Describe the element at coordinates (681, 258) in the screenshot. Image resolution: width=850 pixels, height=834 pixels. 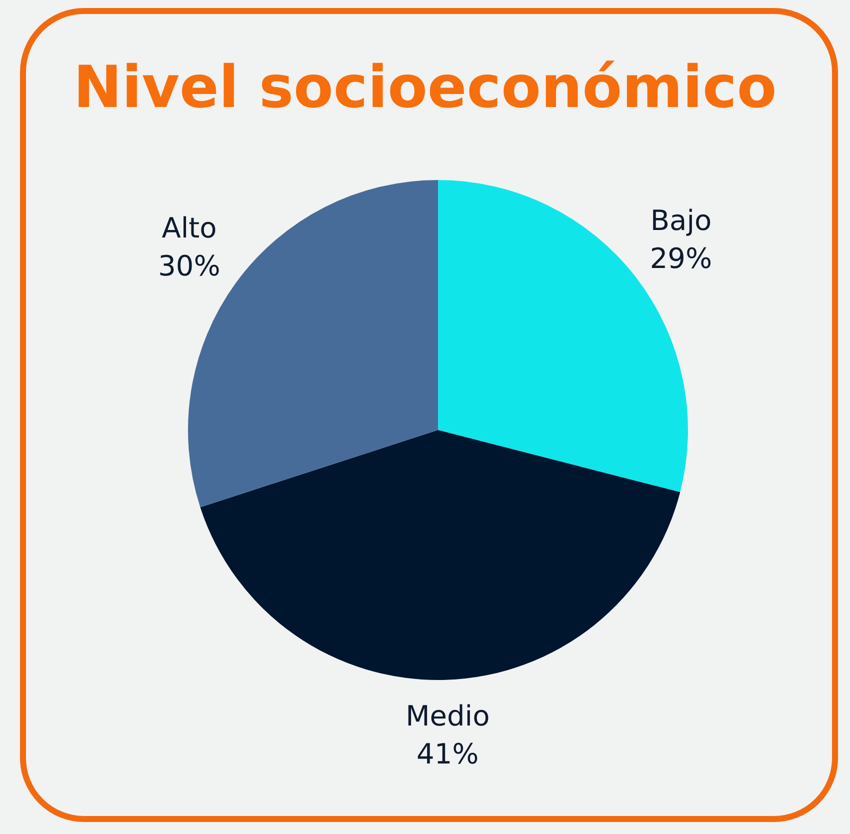
I see `data-label: 29%` at that location.